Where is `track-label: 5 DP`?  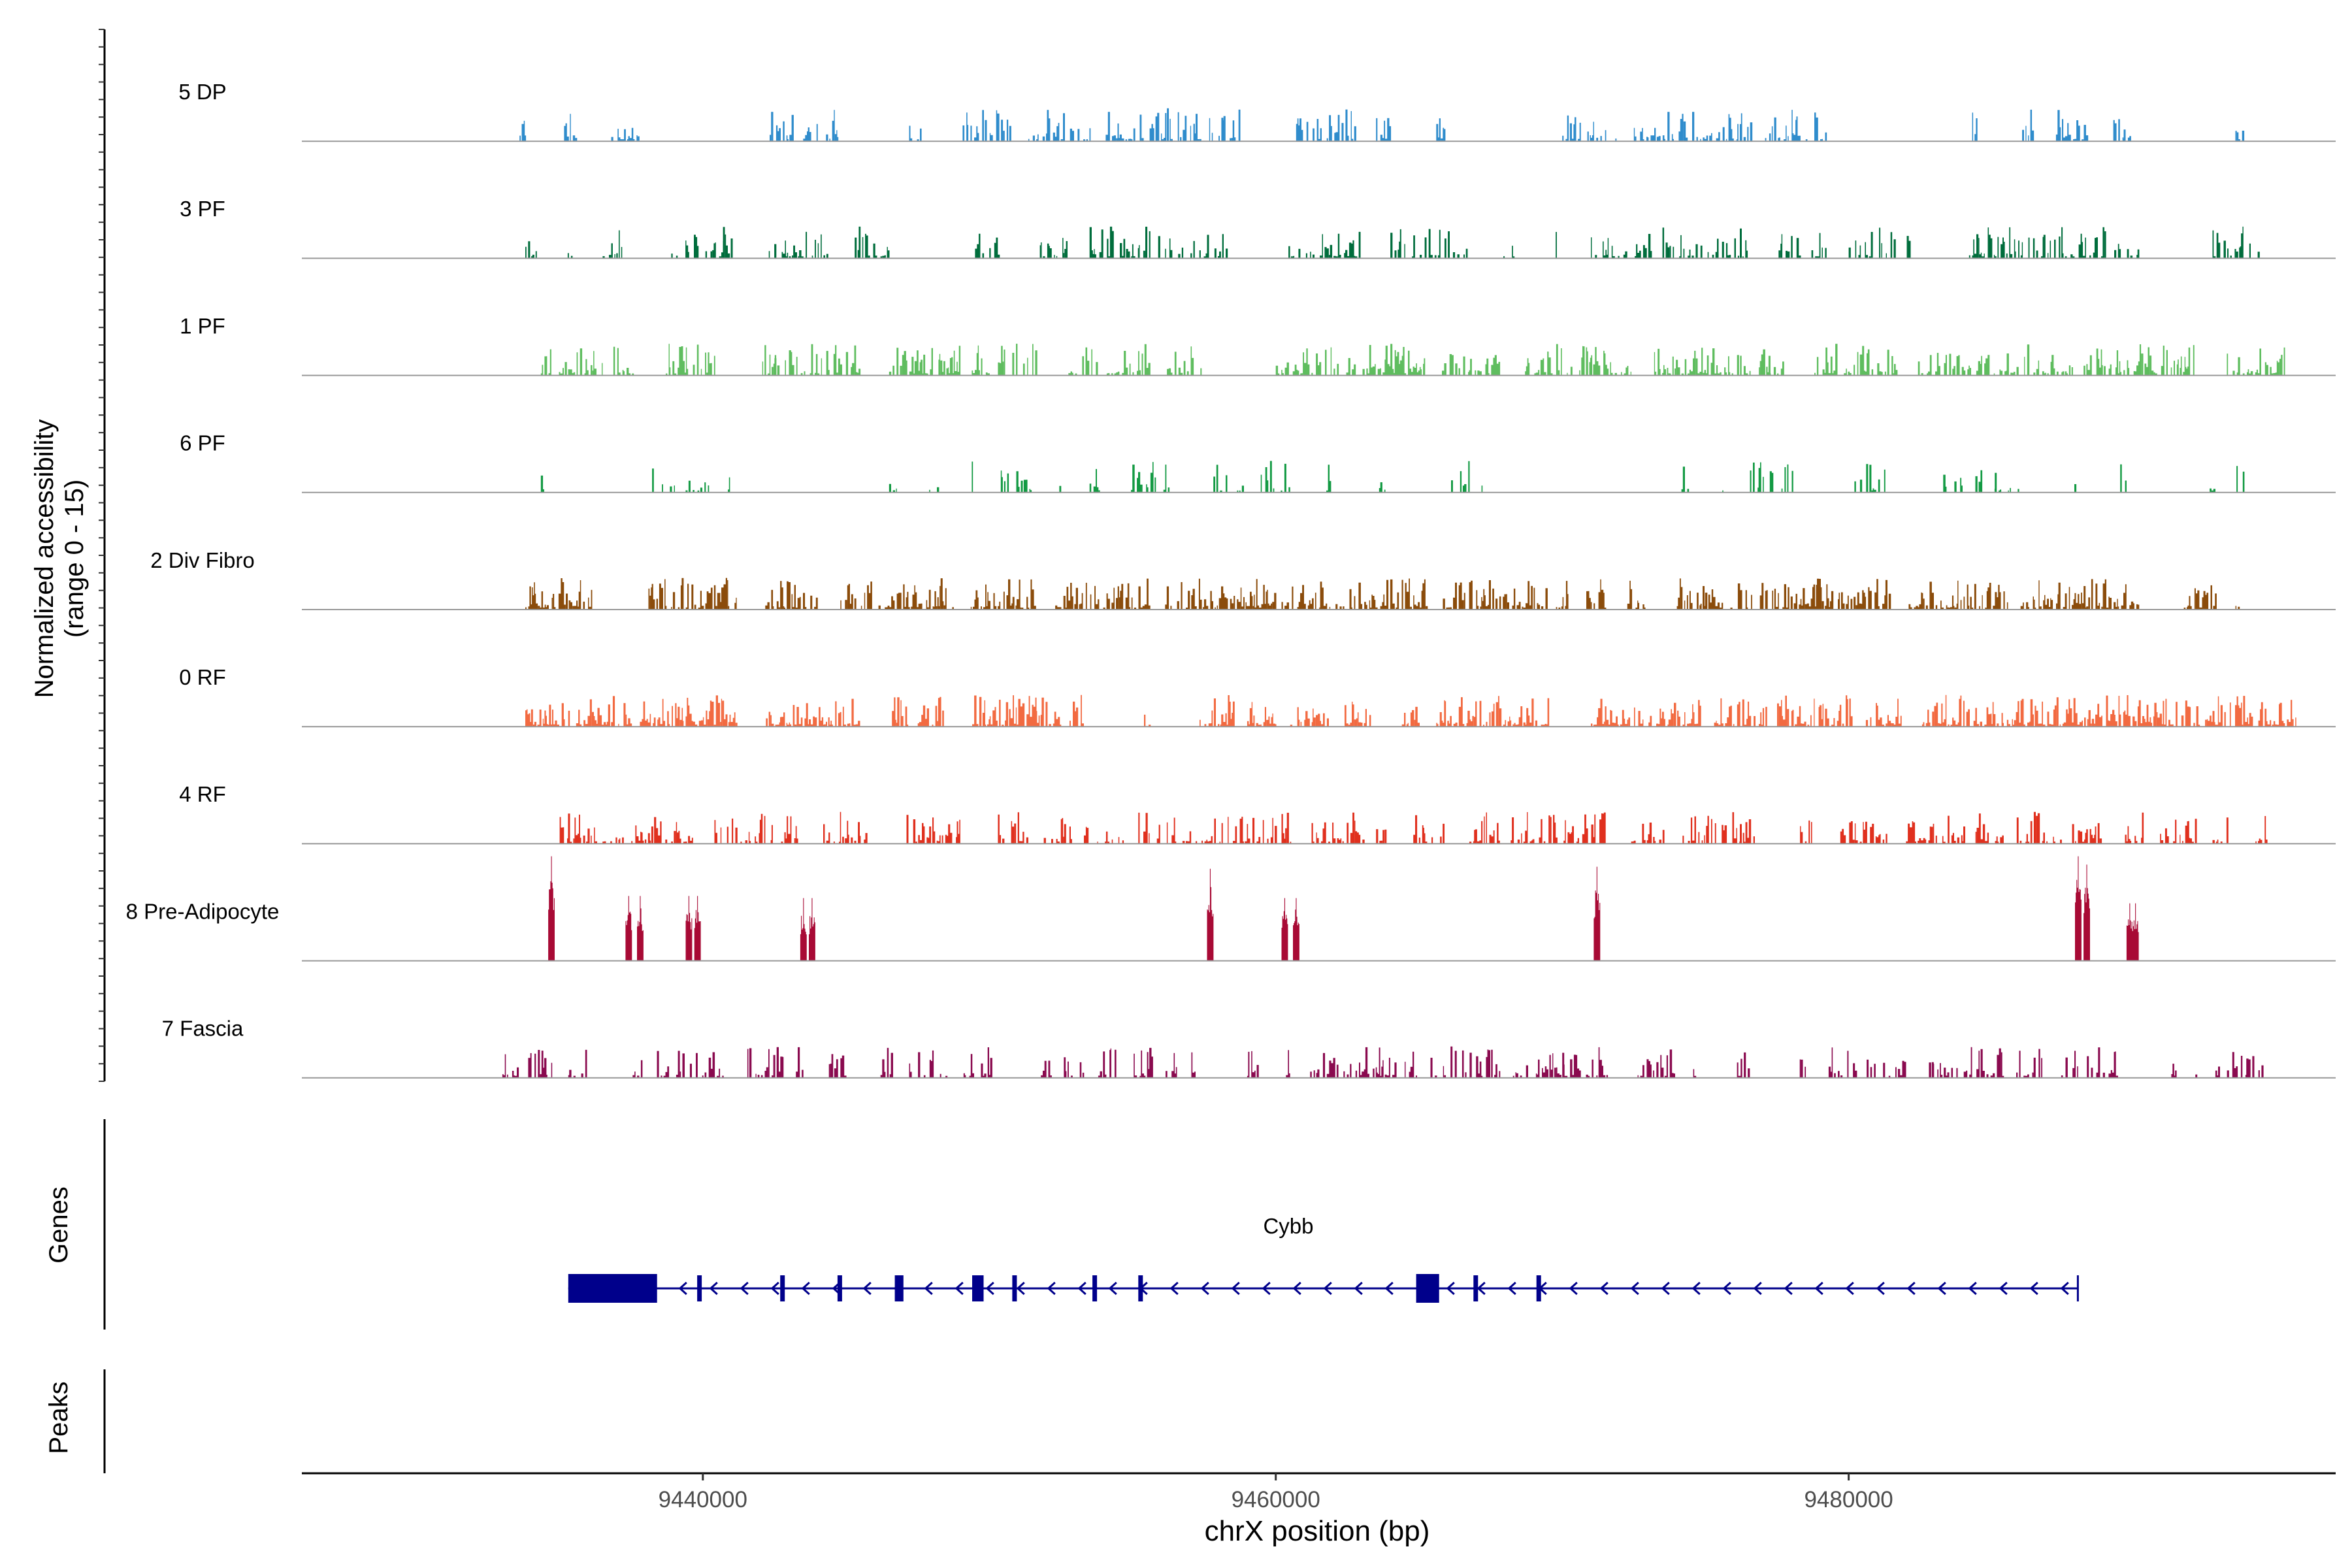
track-label: 5 DP is located at coordinates (202, 92).